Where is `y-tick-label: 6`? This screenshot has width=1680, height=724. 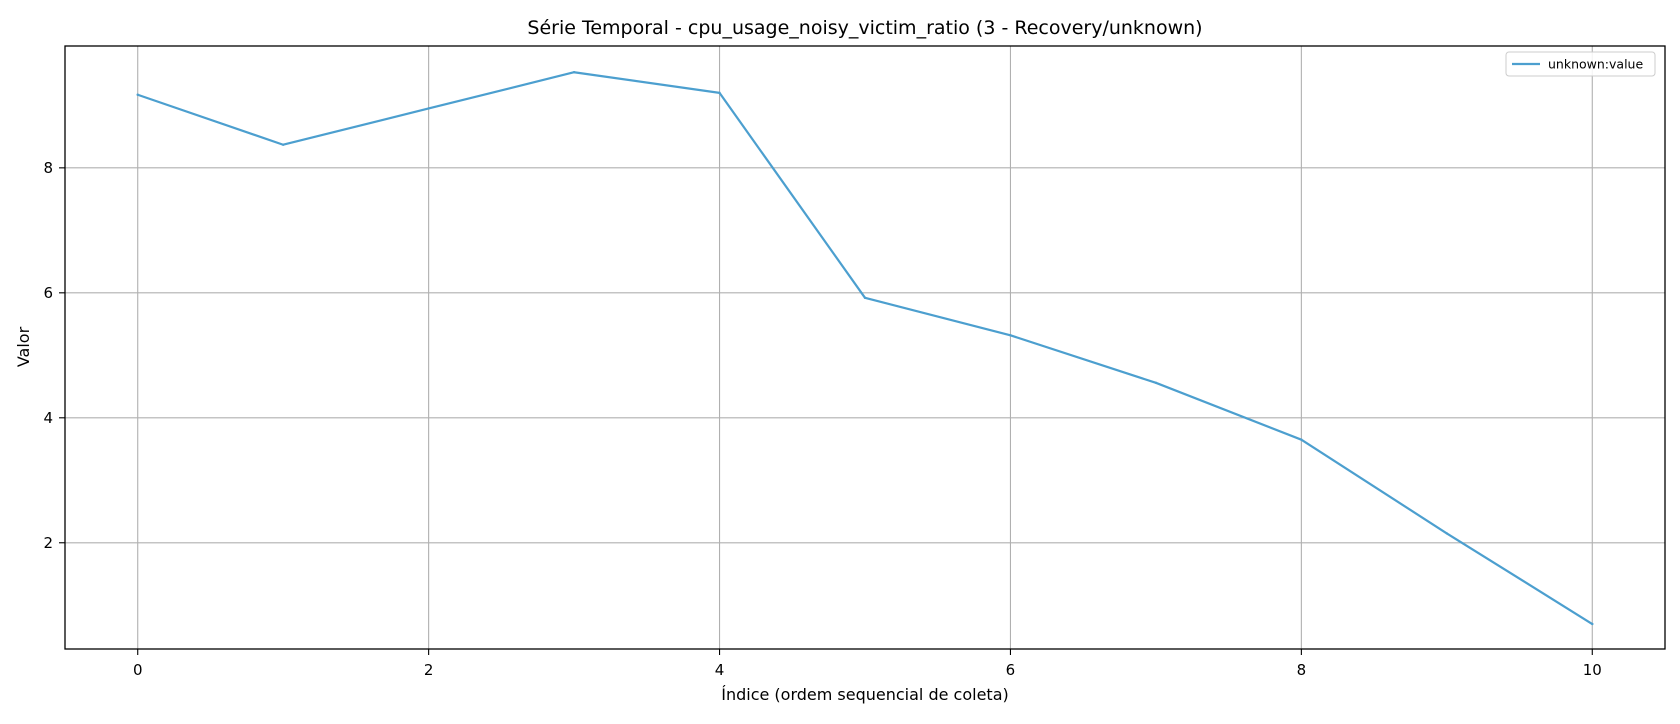 y-tick-label: 6 is located at coordinates (48, 293).